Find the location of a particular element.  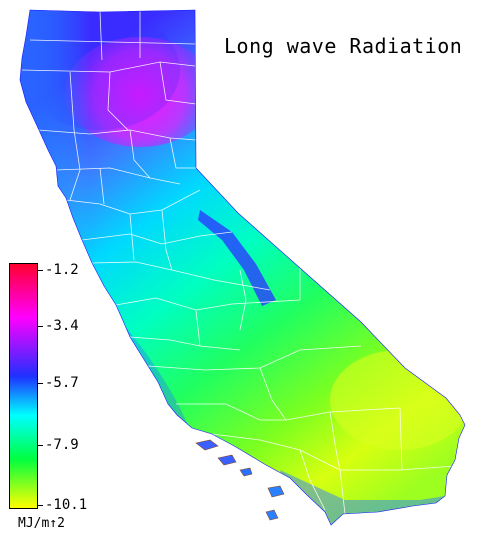

legend-unit: MJ/m↑2 is located at coordinates (41, 523).